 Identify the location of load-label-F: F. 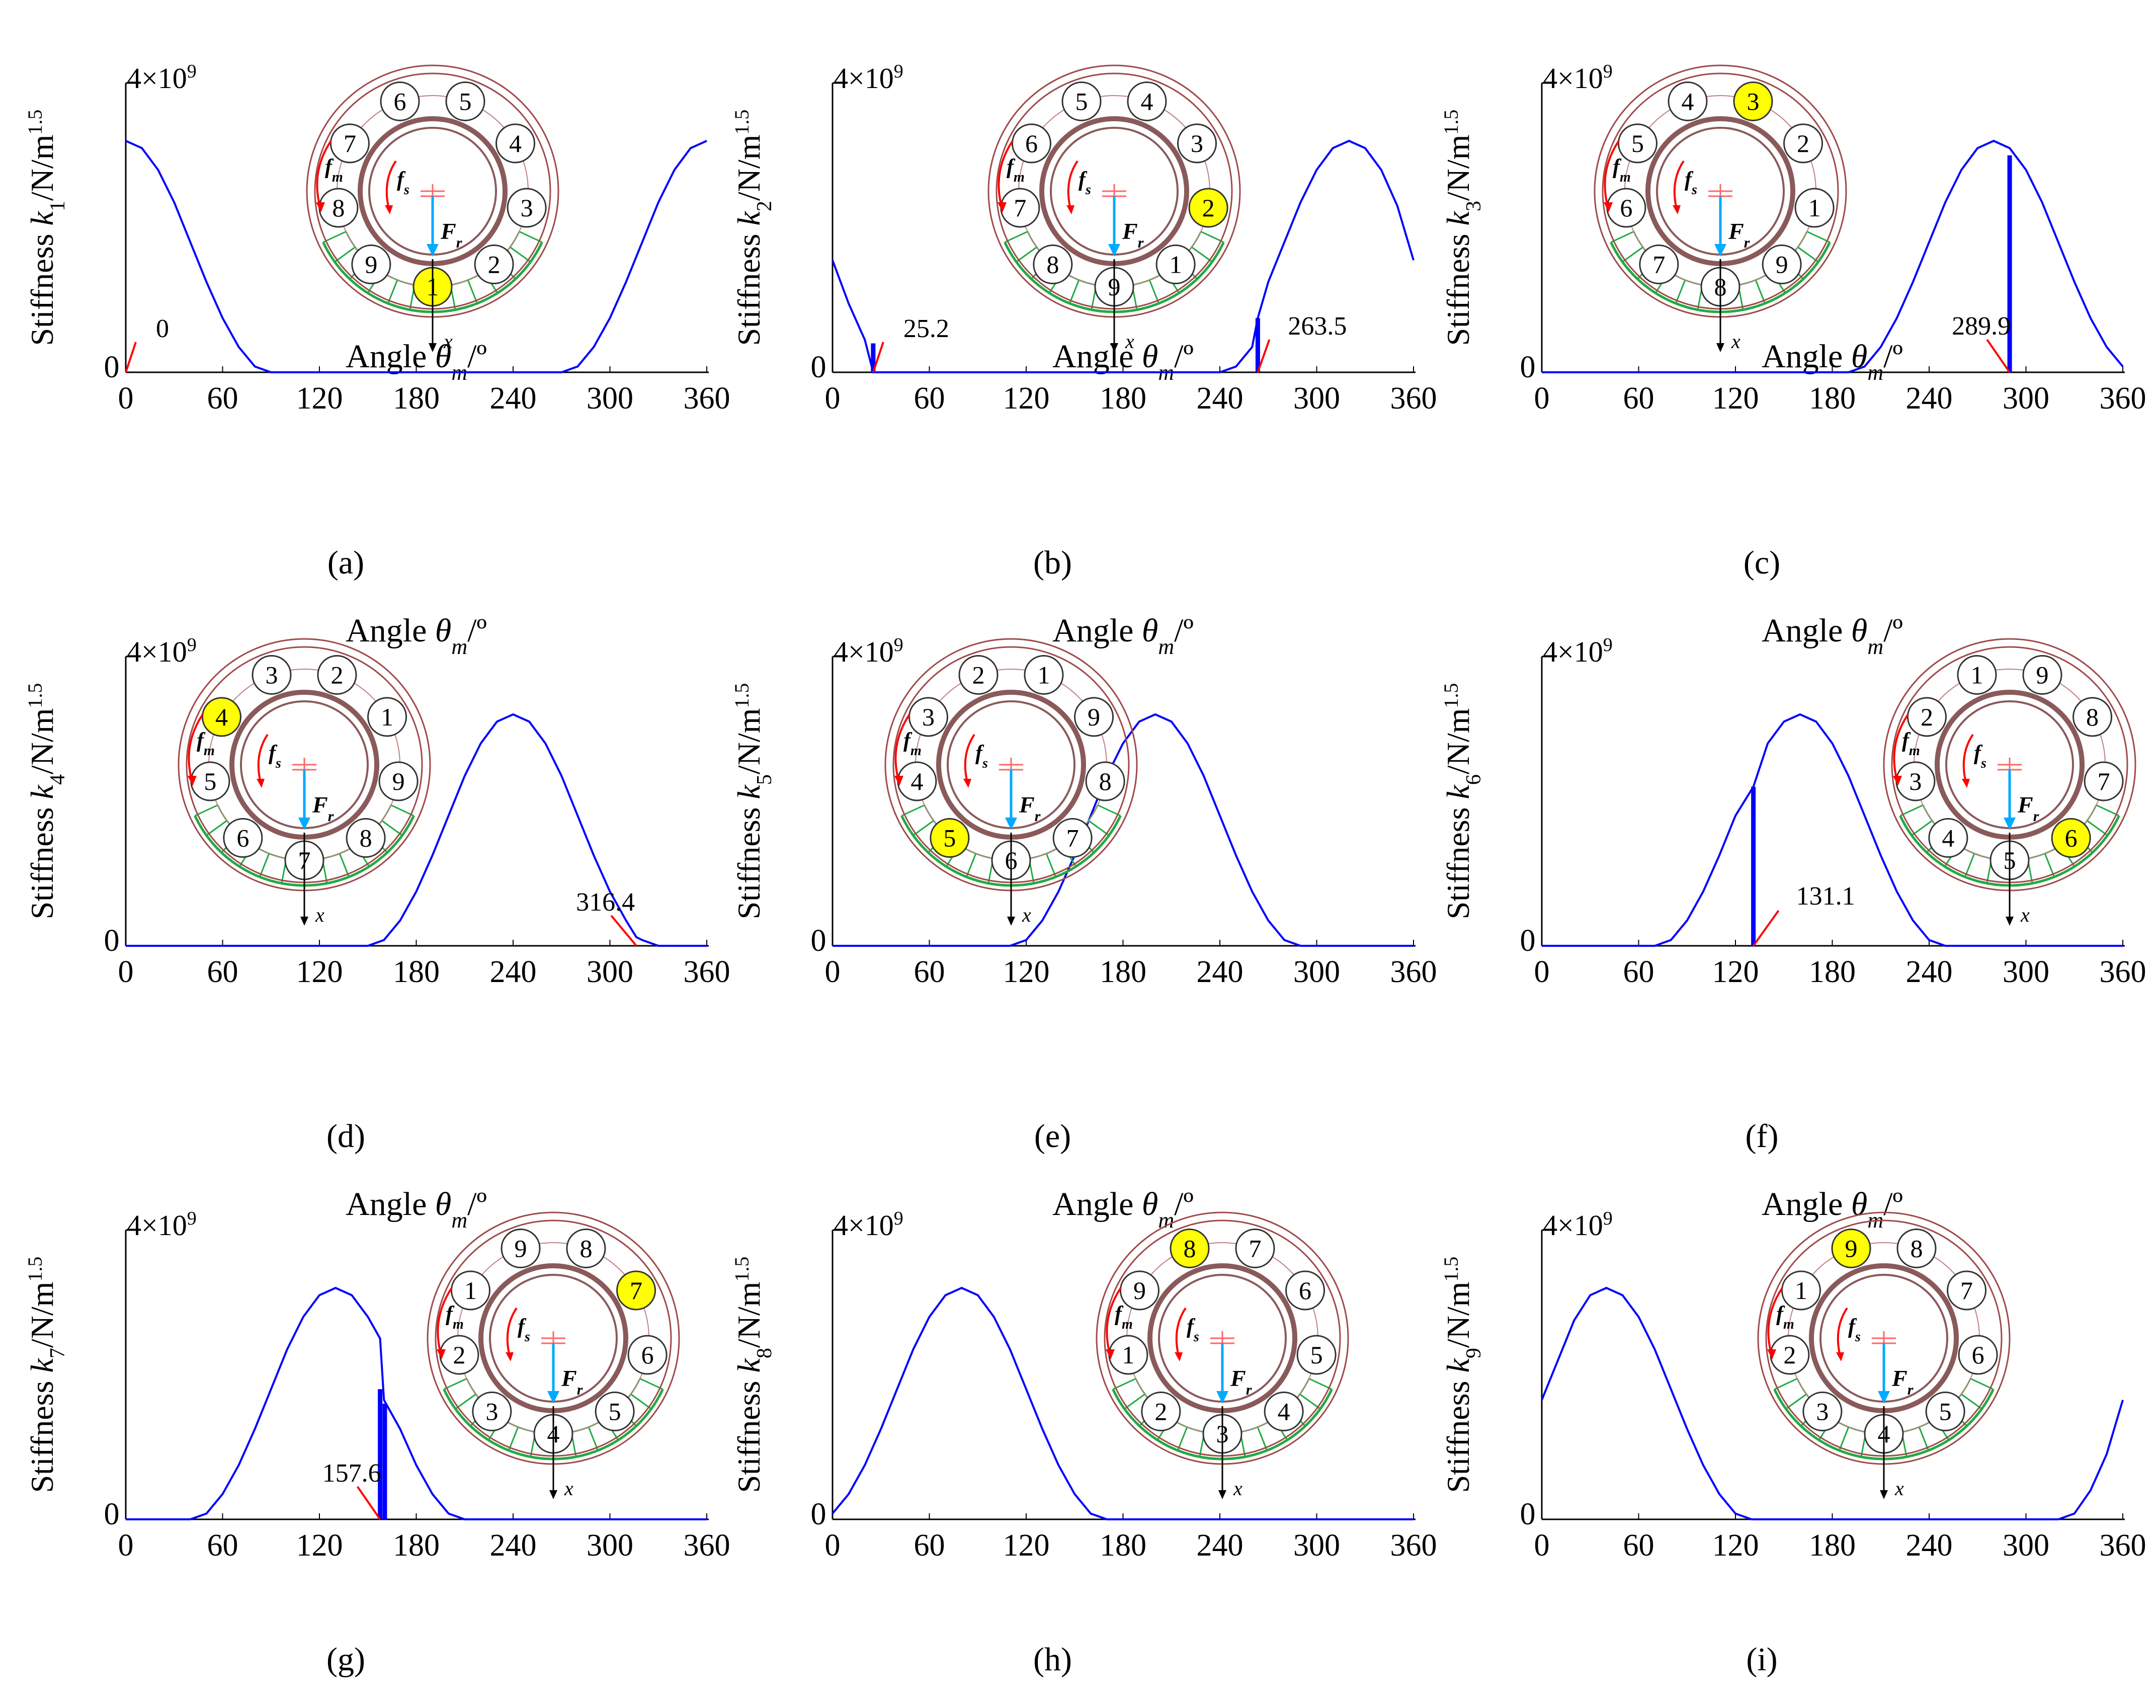
(2025, 805).